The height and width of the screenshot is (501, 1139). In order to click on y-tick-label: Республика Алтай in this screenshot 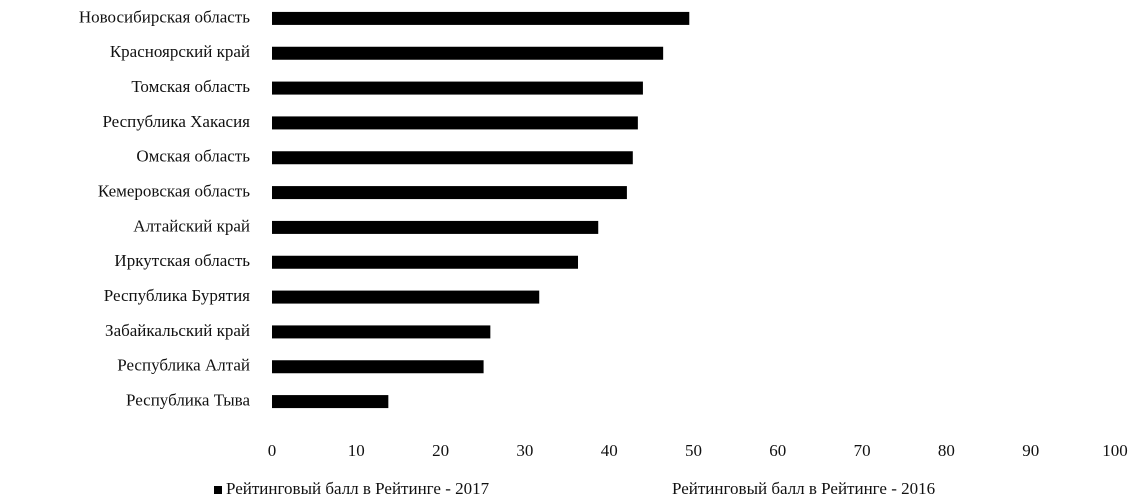, I will do `click(183, 365)`.